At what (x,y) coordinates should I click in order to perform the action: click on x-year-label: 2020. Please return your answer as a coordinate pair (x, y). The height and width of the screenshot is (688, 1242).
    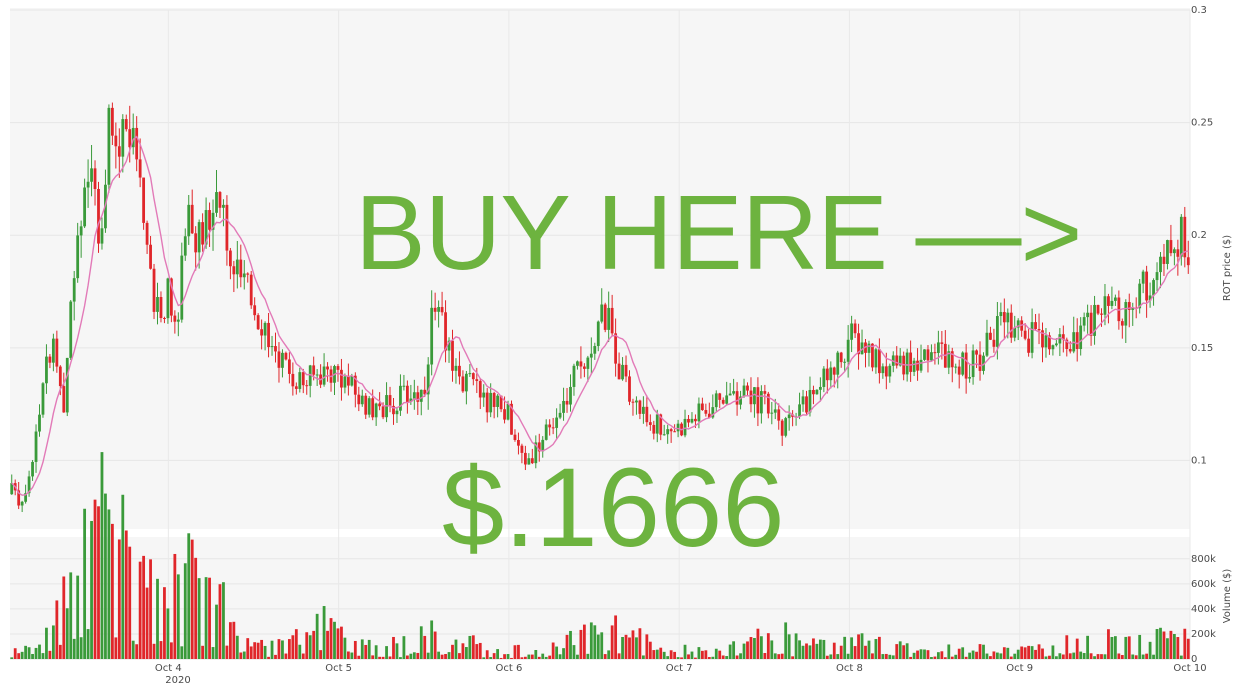
    Looking at the image, I should click on (177, 680).